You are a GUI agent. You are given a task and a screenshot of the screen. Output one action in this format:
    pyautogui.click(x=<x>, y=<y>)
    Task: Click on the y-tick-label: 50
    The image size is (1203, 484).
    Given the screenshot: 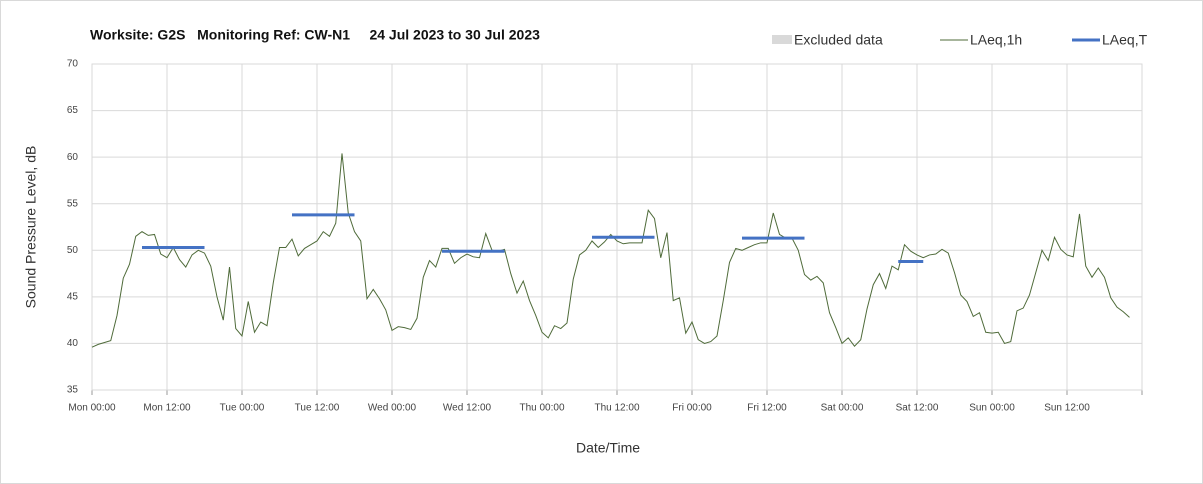 What is the action you would take?
    pyautogui.click(x=73, y=250)
    